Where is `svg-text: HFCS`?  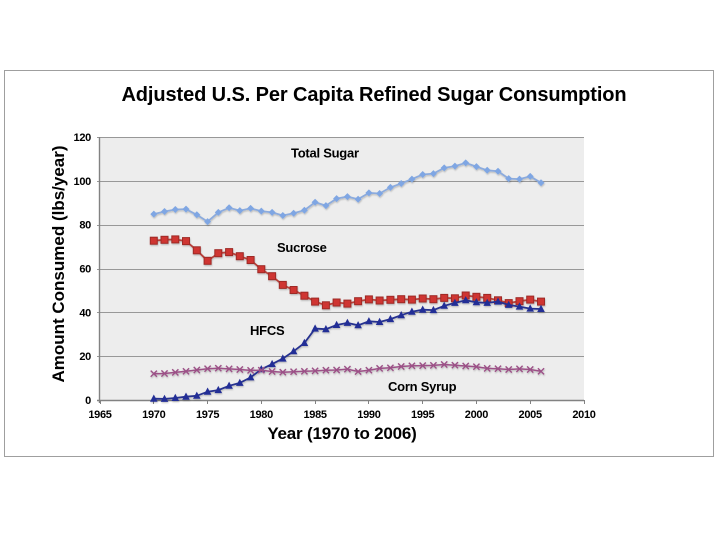
svg-text: HFCS is located at coordinates (267, 330).